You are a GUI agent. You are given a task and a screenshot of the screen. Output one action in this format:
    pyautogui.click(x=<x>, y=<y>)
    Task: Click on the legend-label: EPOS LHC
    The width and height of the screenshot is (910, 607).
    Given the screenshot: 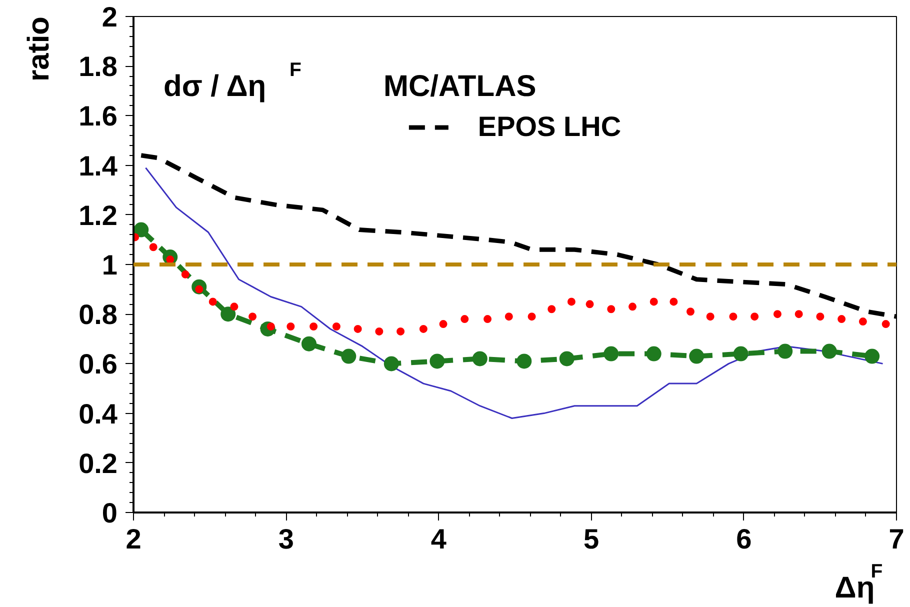 What is the action you would take?
    pyautogui.click(x=550, y=127)
    